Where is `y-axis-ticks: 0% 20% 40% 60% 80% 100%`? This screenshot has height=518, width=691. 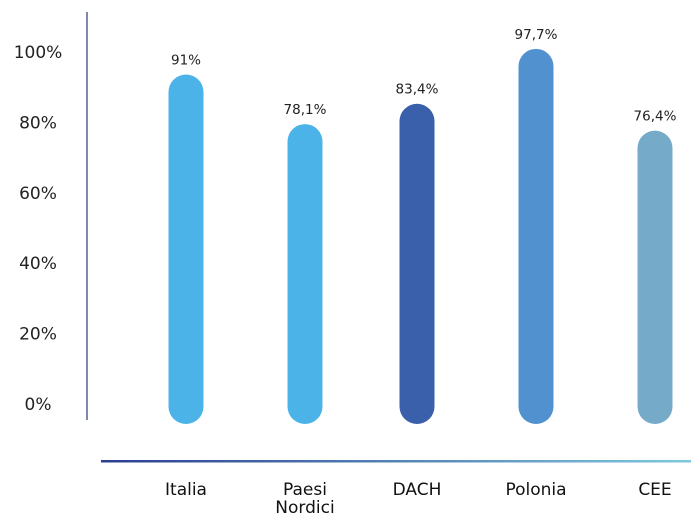 y-axis-ticks: 0% 20% 40% 60% 80% 100% is located at coordinates (38, 229).